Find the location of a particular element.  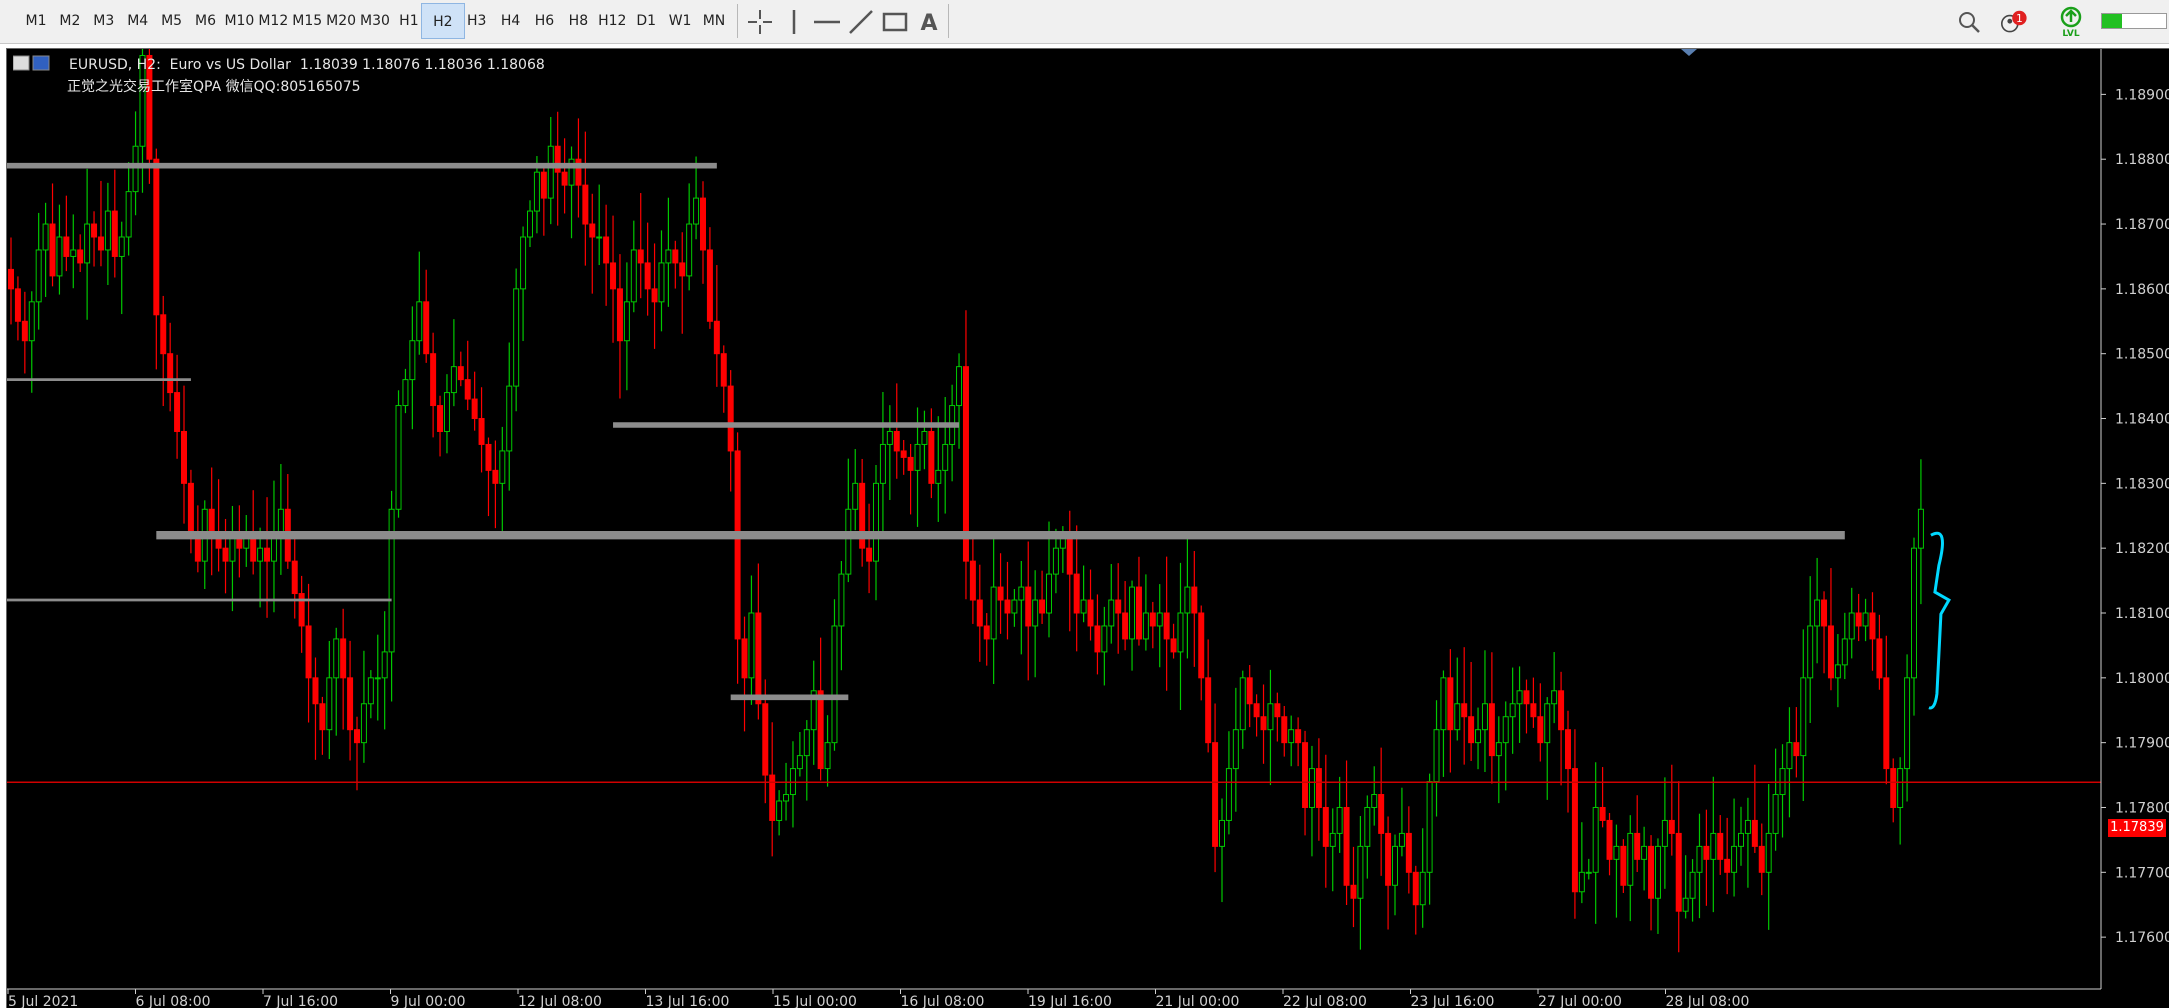

timeframe-m6-button: M6 is located at coordinates (205, 21).